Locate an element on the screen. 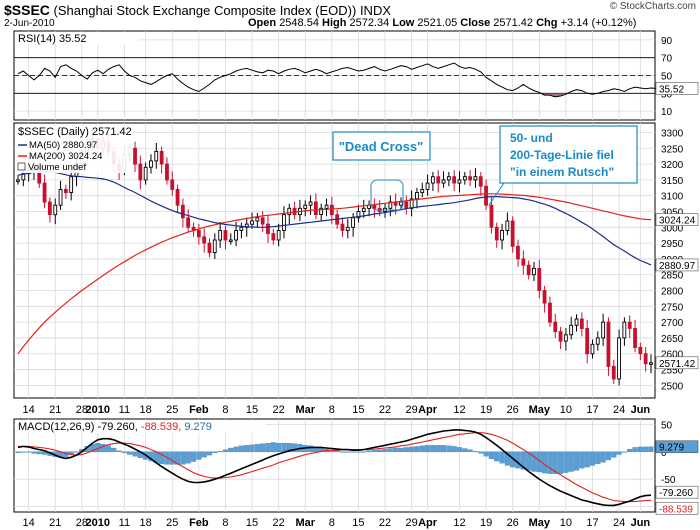  high-label: High is located at coordinates (334, 23).